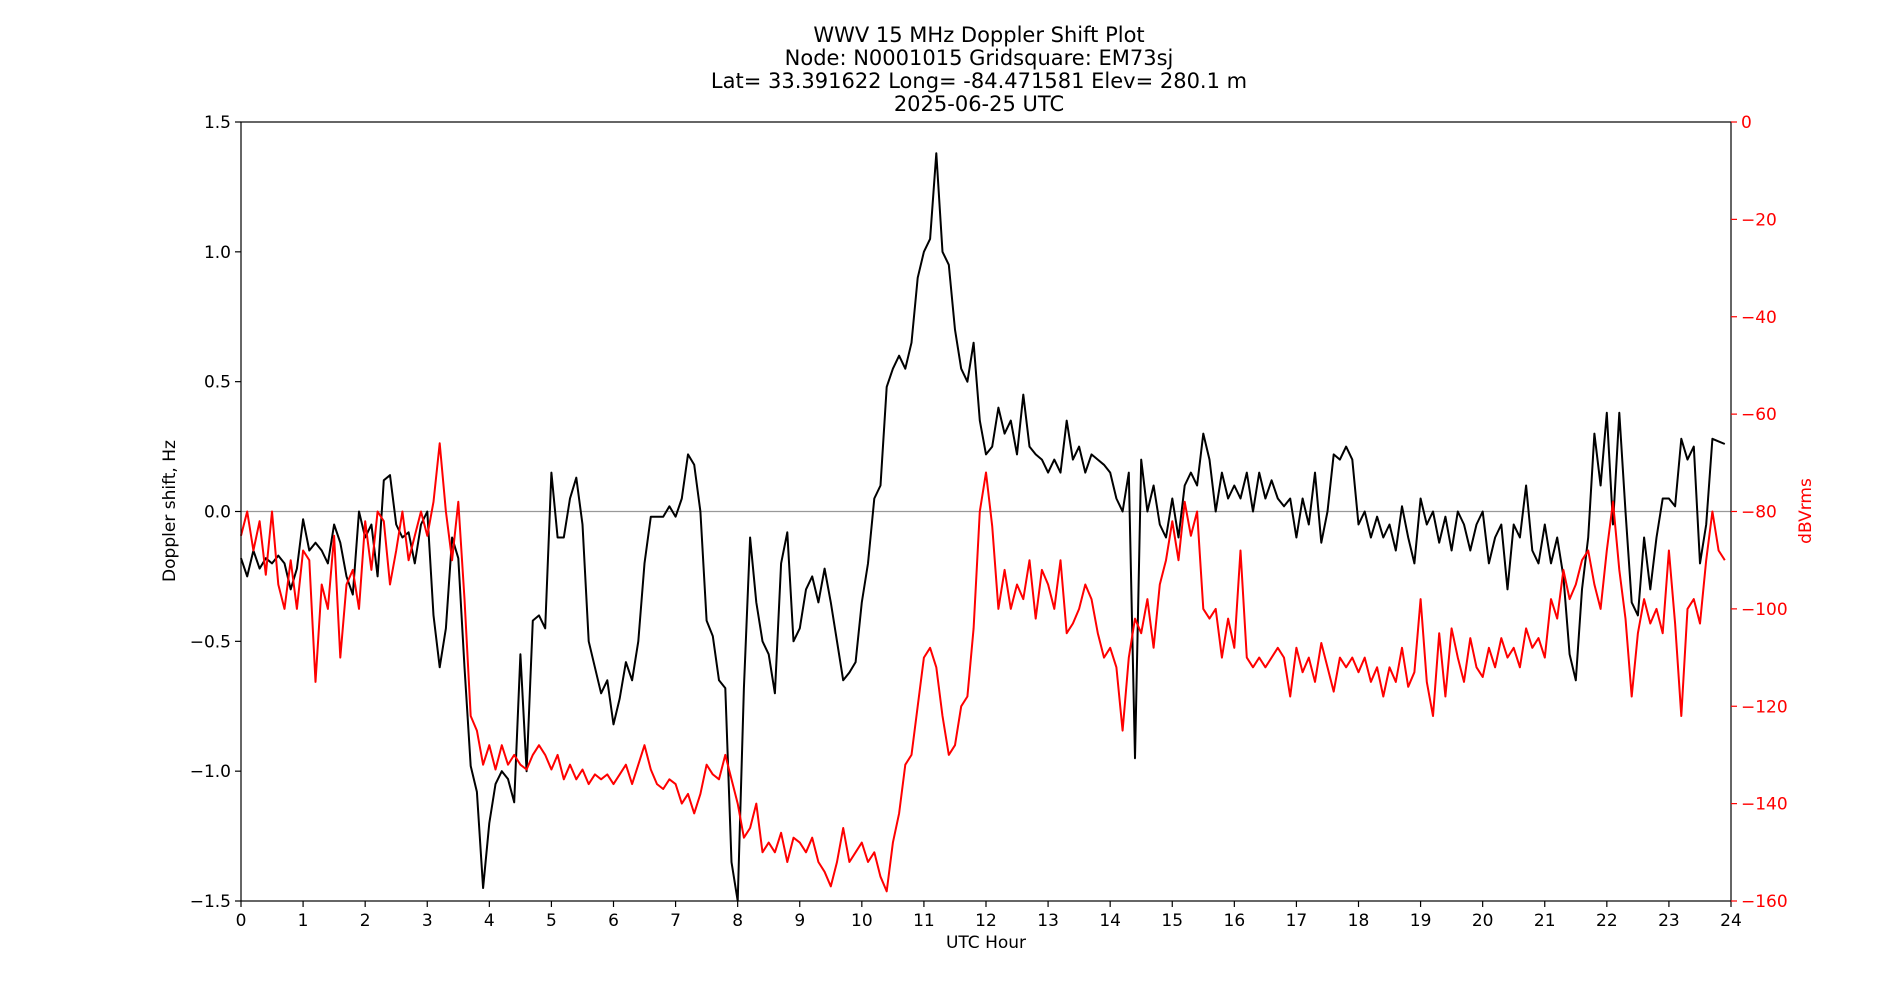 The height and width of the screenshot is (1000, 1900). Describe the element at coordinates (613, 921) in the screenshot. I see `x-tick-label: 6` at that location.